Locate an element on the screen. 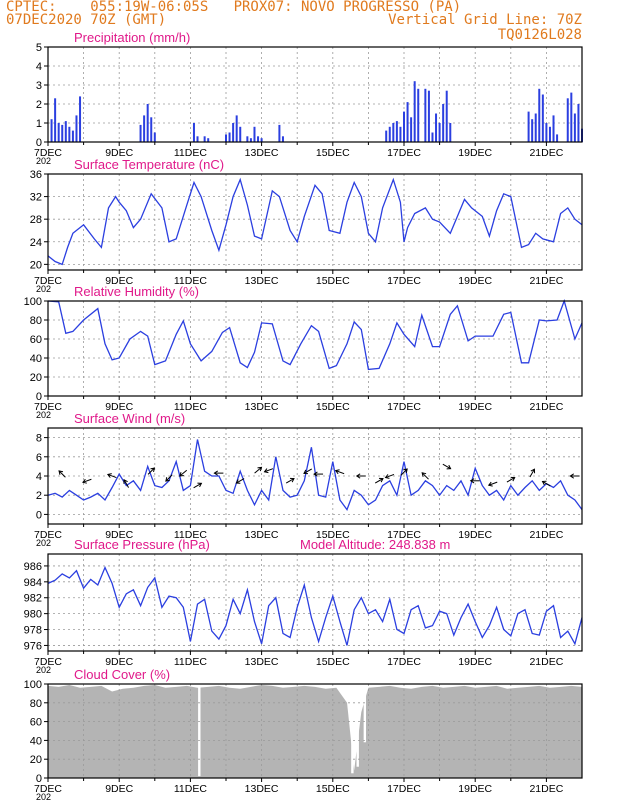  y-tick-label: 976 is located at coordinates (33, 646).